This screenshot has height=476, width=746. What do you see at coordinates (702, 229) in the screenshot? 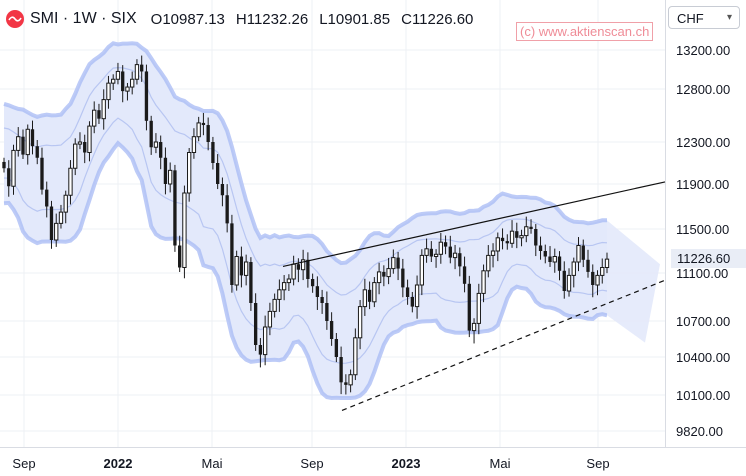
I see `price-tick-label: 11500.00` at bounding box center [702, 229].